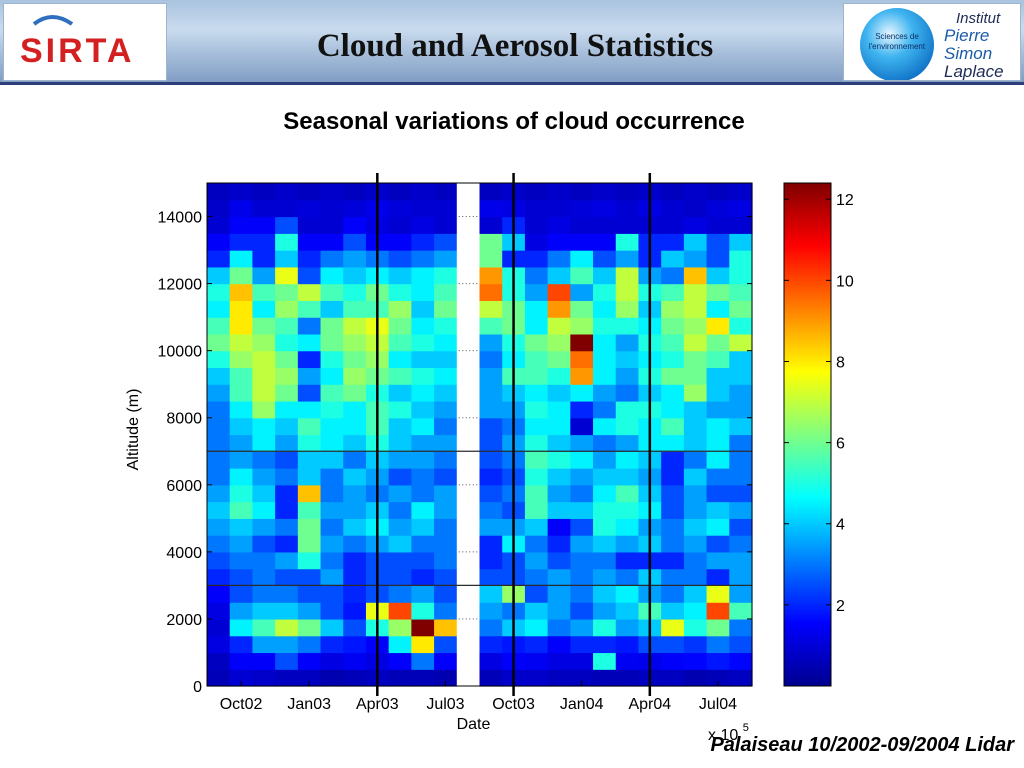 This screenshot has height=768, width=1024. Describe the element at coordinates (241, 704) in the screenshot. I see `x-tick-label: Oct02` at that location.